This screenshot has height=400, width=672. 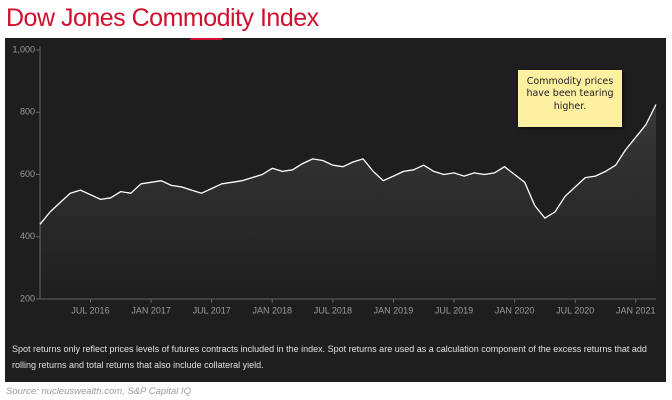 I want to click on x-tick-label: JUL 2019, so click(x=454, y=310).